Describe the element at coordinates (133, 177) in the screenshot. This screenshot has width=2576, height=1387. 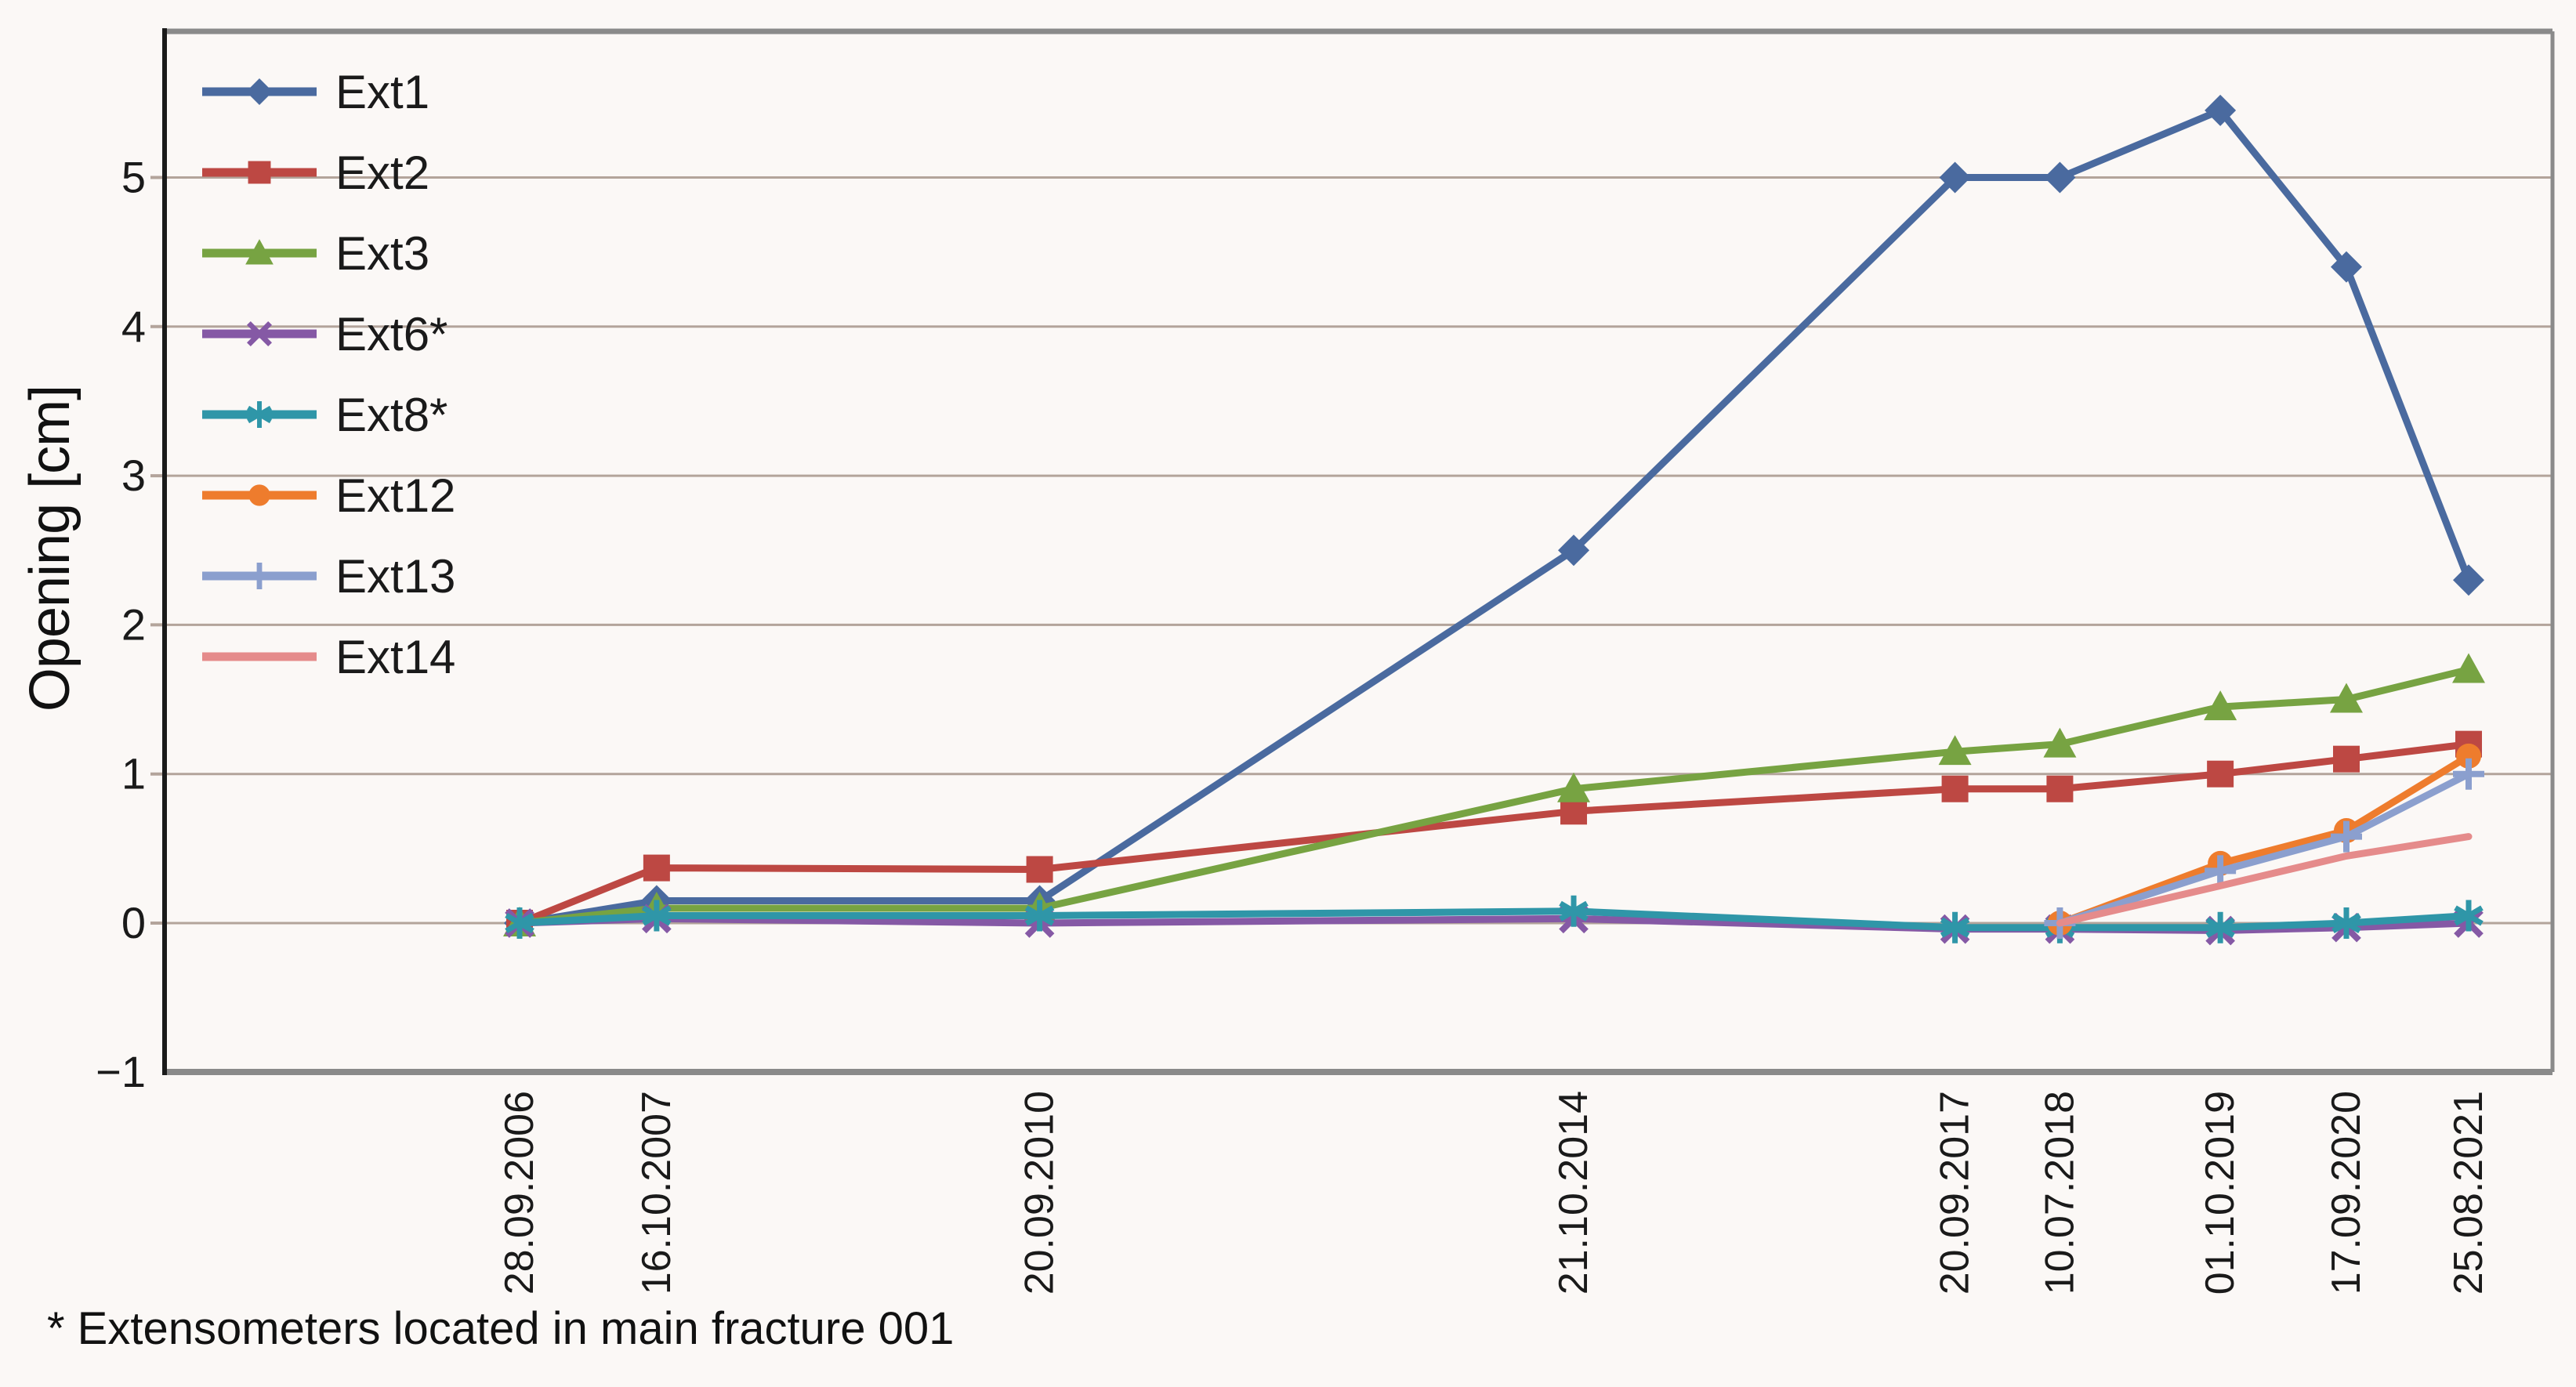
I see `y-tick-label: 5` at that location.